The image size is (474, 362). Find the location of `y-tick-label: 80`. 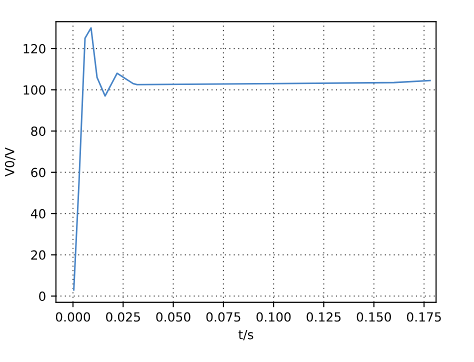

y-tick-label: 80 is located at coordinates (38, 131).